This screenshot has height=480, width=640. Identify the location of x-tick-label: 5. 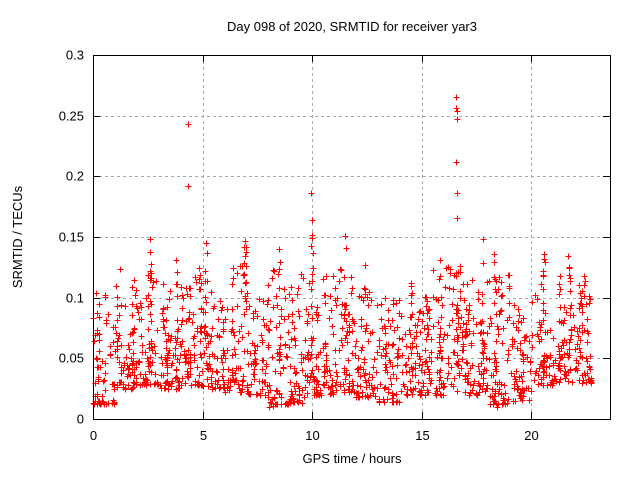
(203, 435).